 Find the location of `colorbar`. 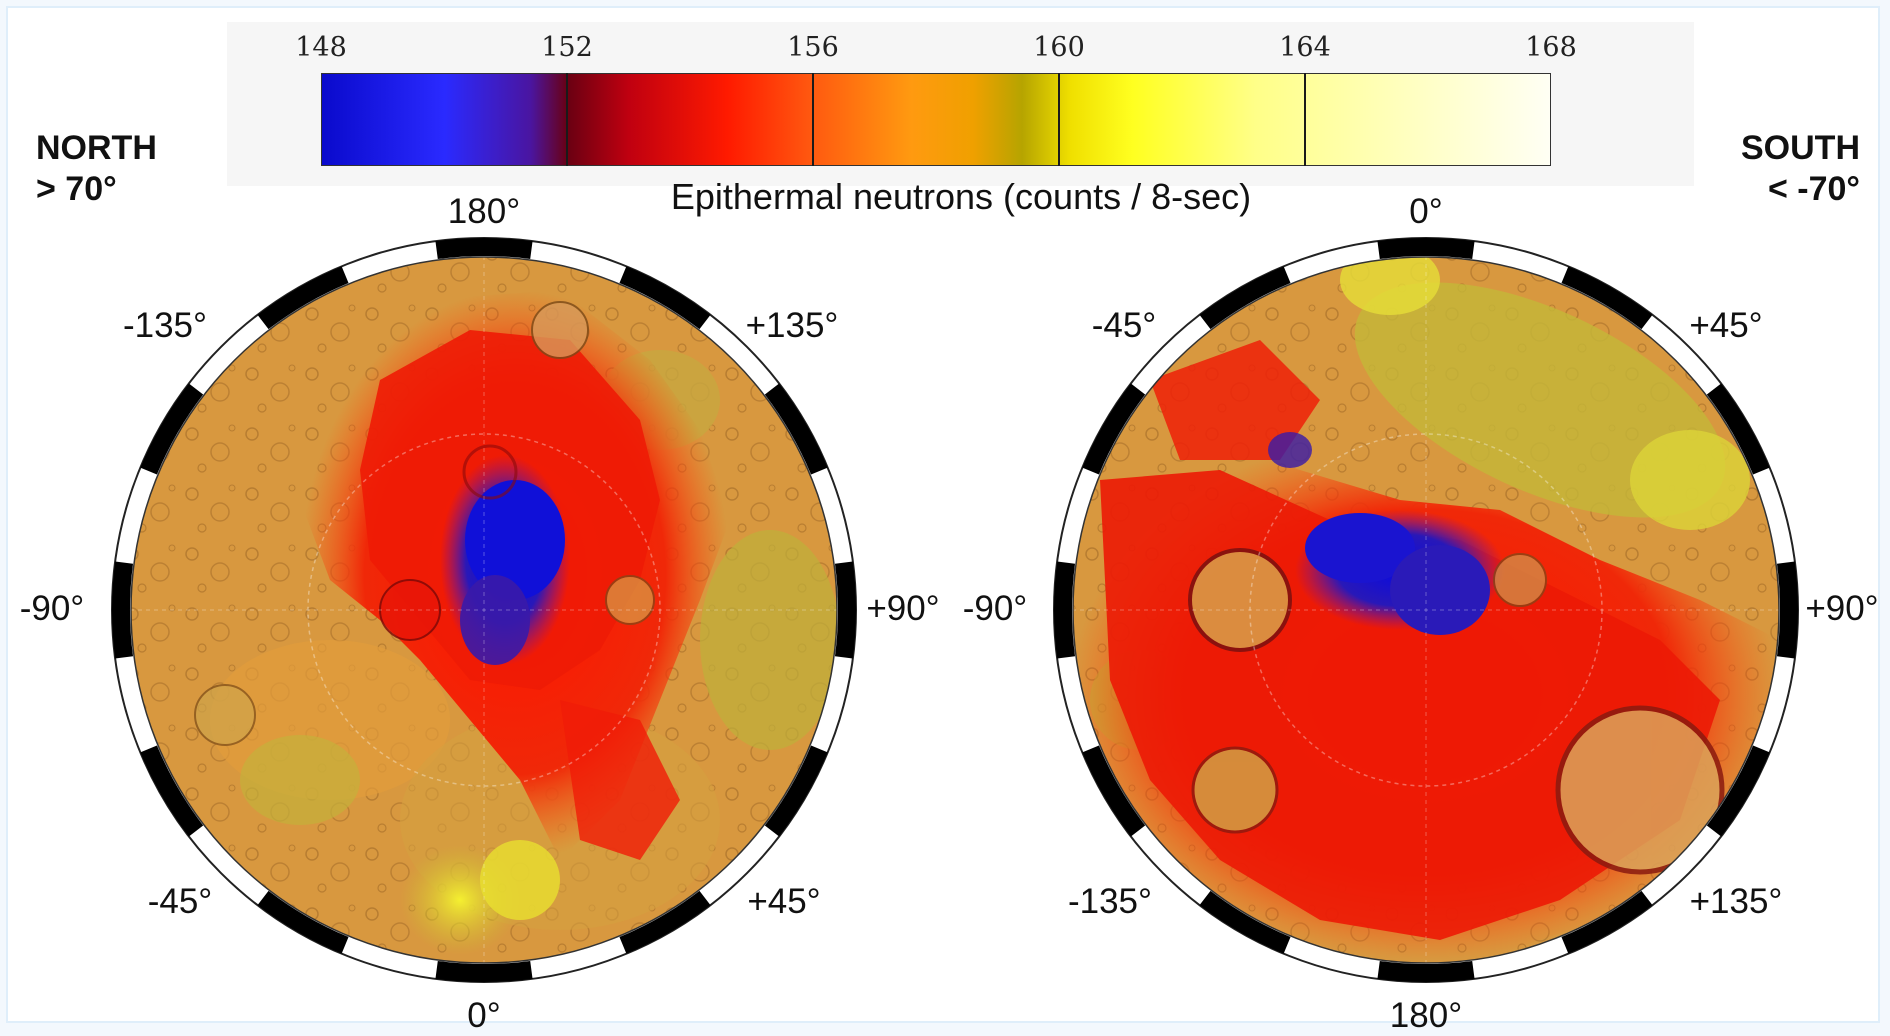

colorbar is located at coordinates (936, 119).